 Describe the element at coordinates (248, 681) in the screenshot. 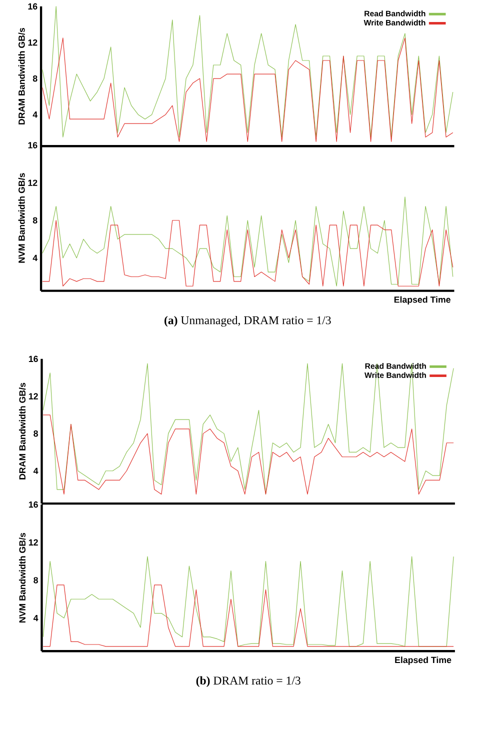

I see `text: (b) DRAM ratio = 1/3` at that location.